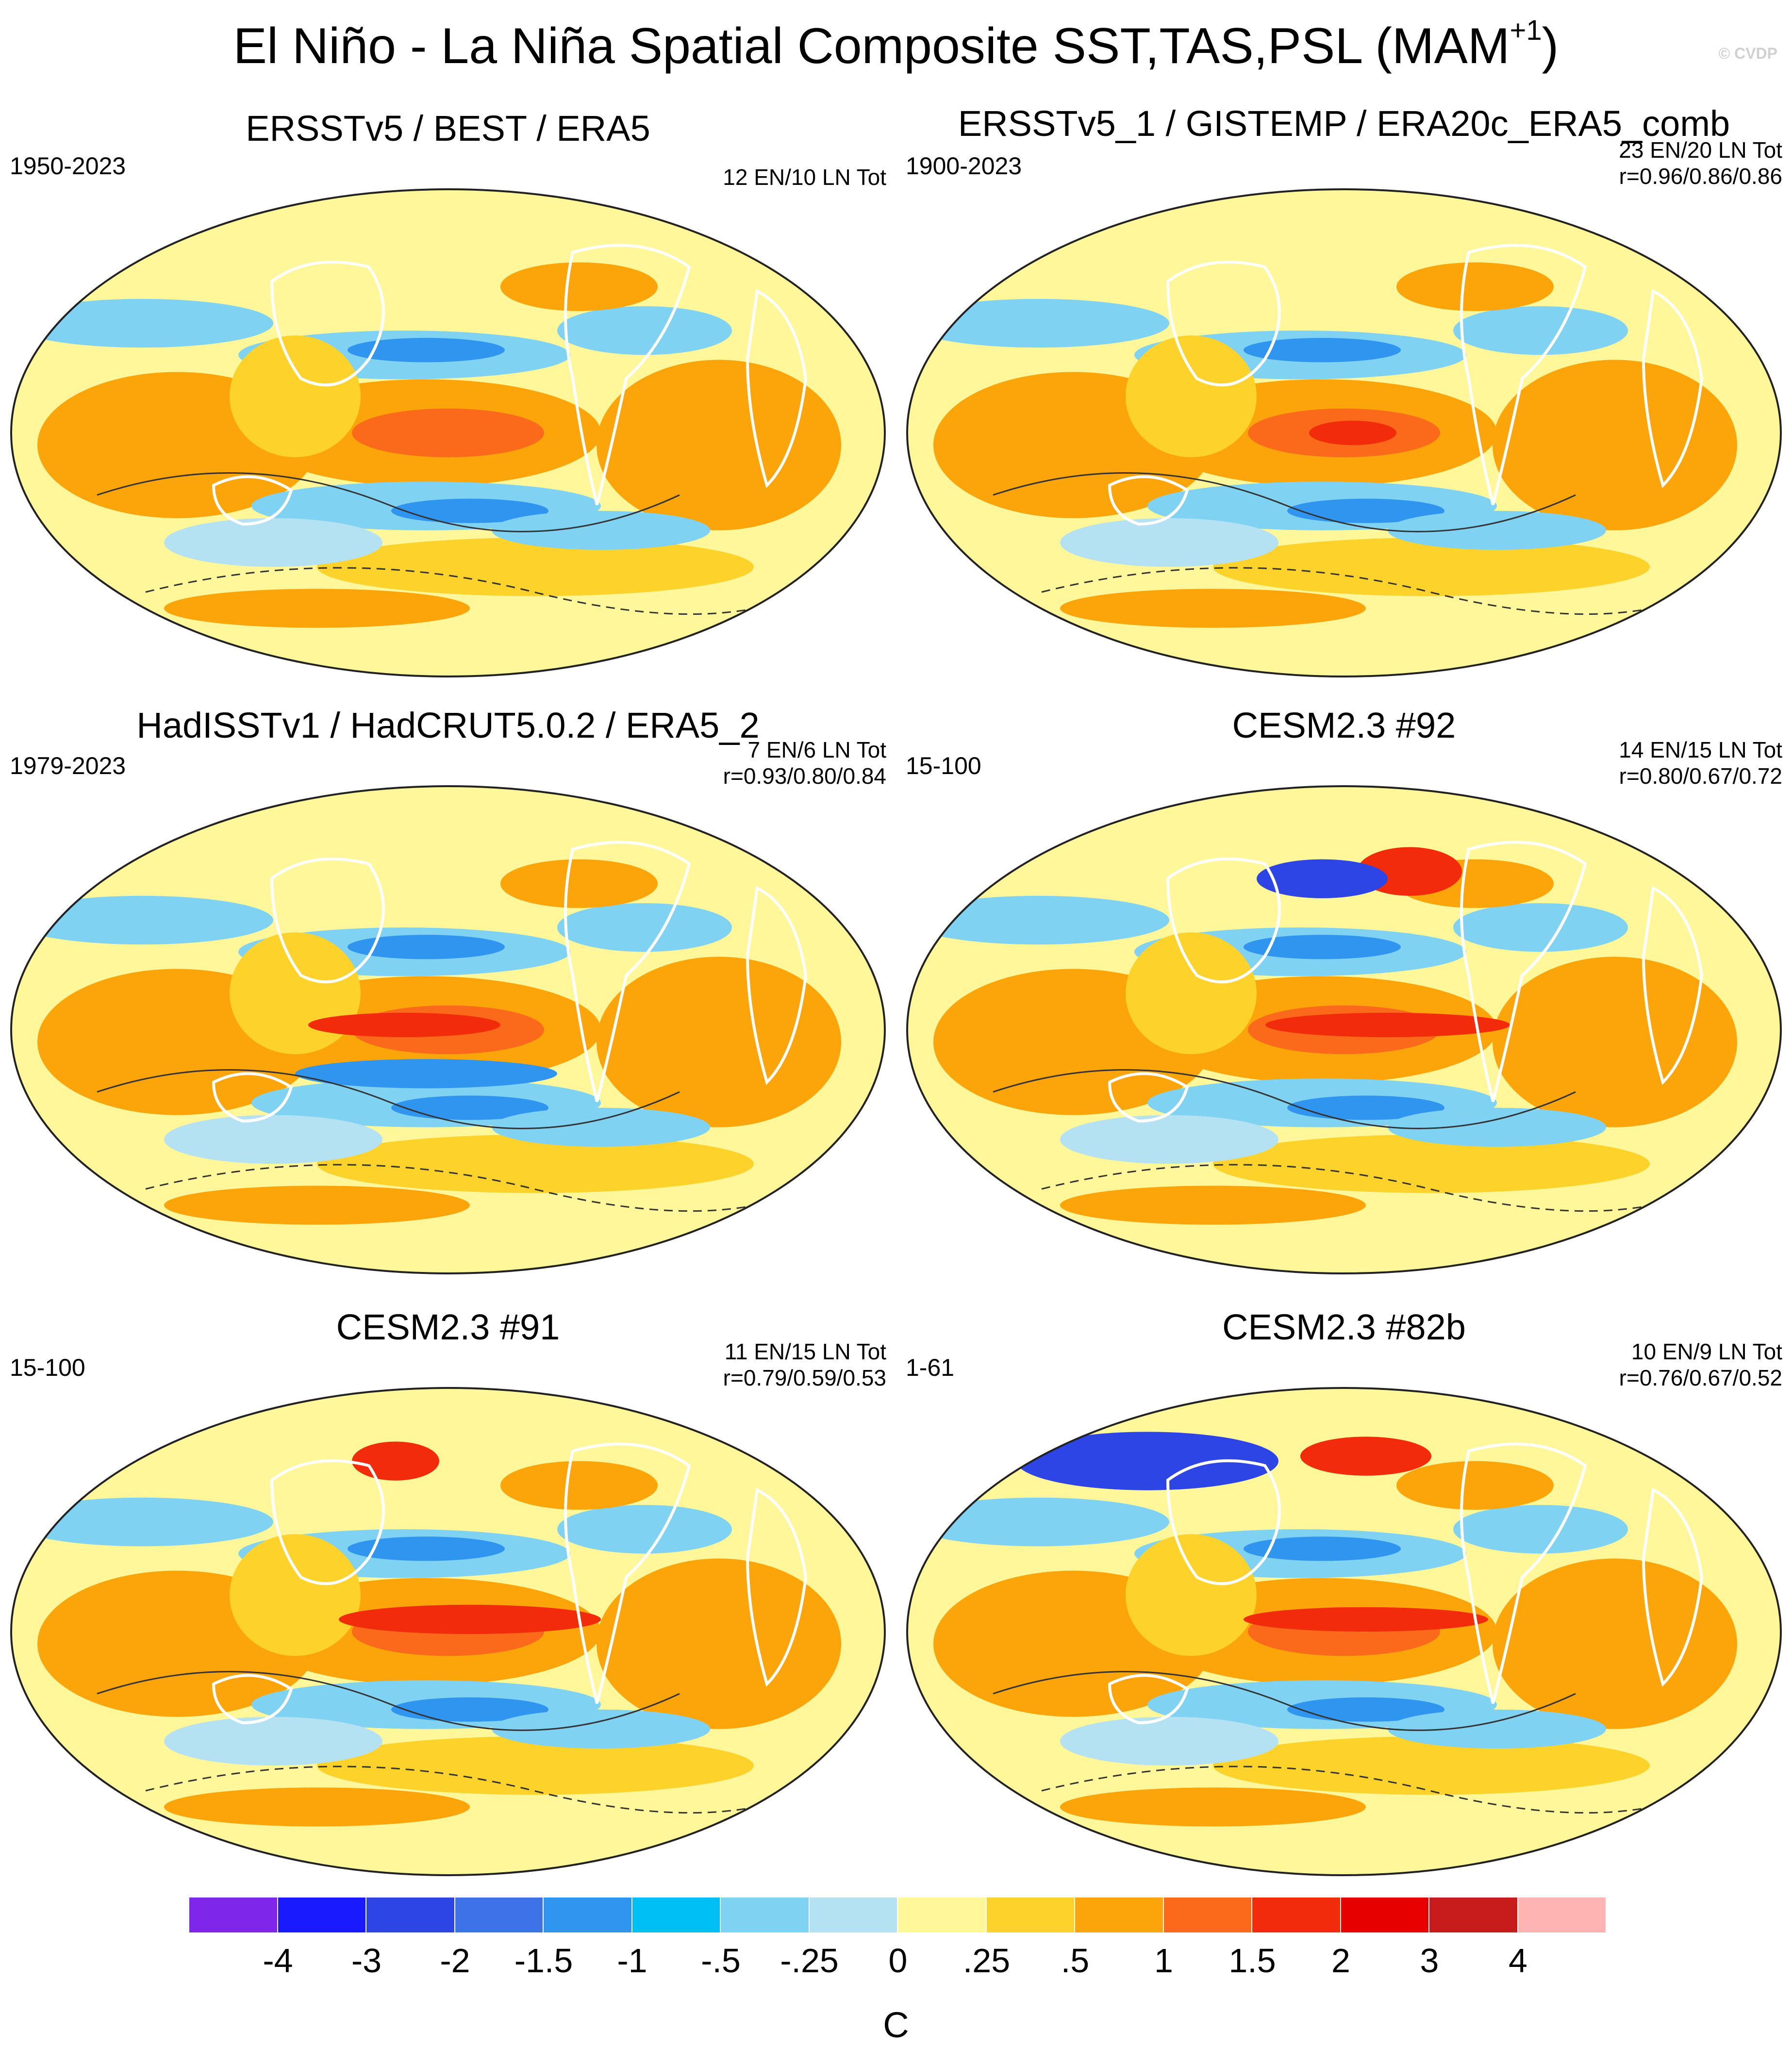 This screenshot has width=1792, height=2063. What do you see at coordinates (1076, 1961) in the screenshot?
I see `colorbar-tick-label: .5` at bounding box center [1076, 1961].